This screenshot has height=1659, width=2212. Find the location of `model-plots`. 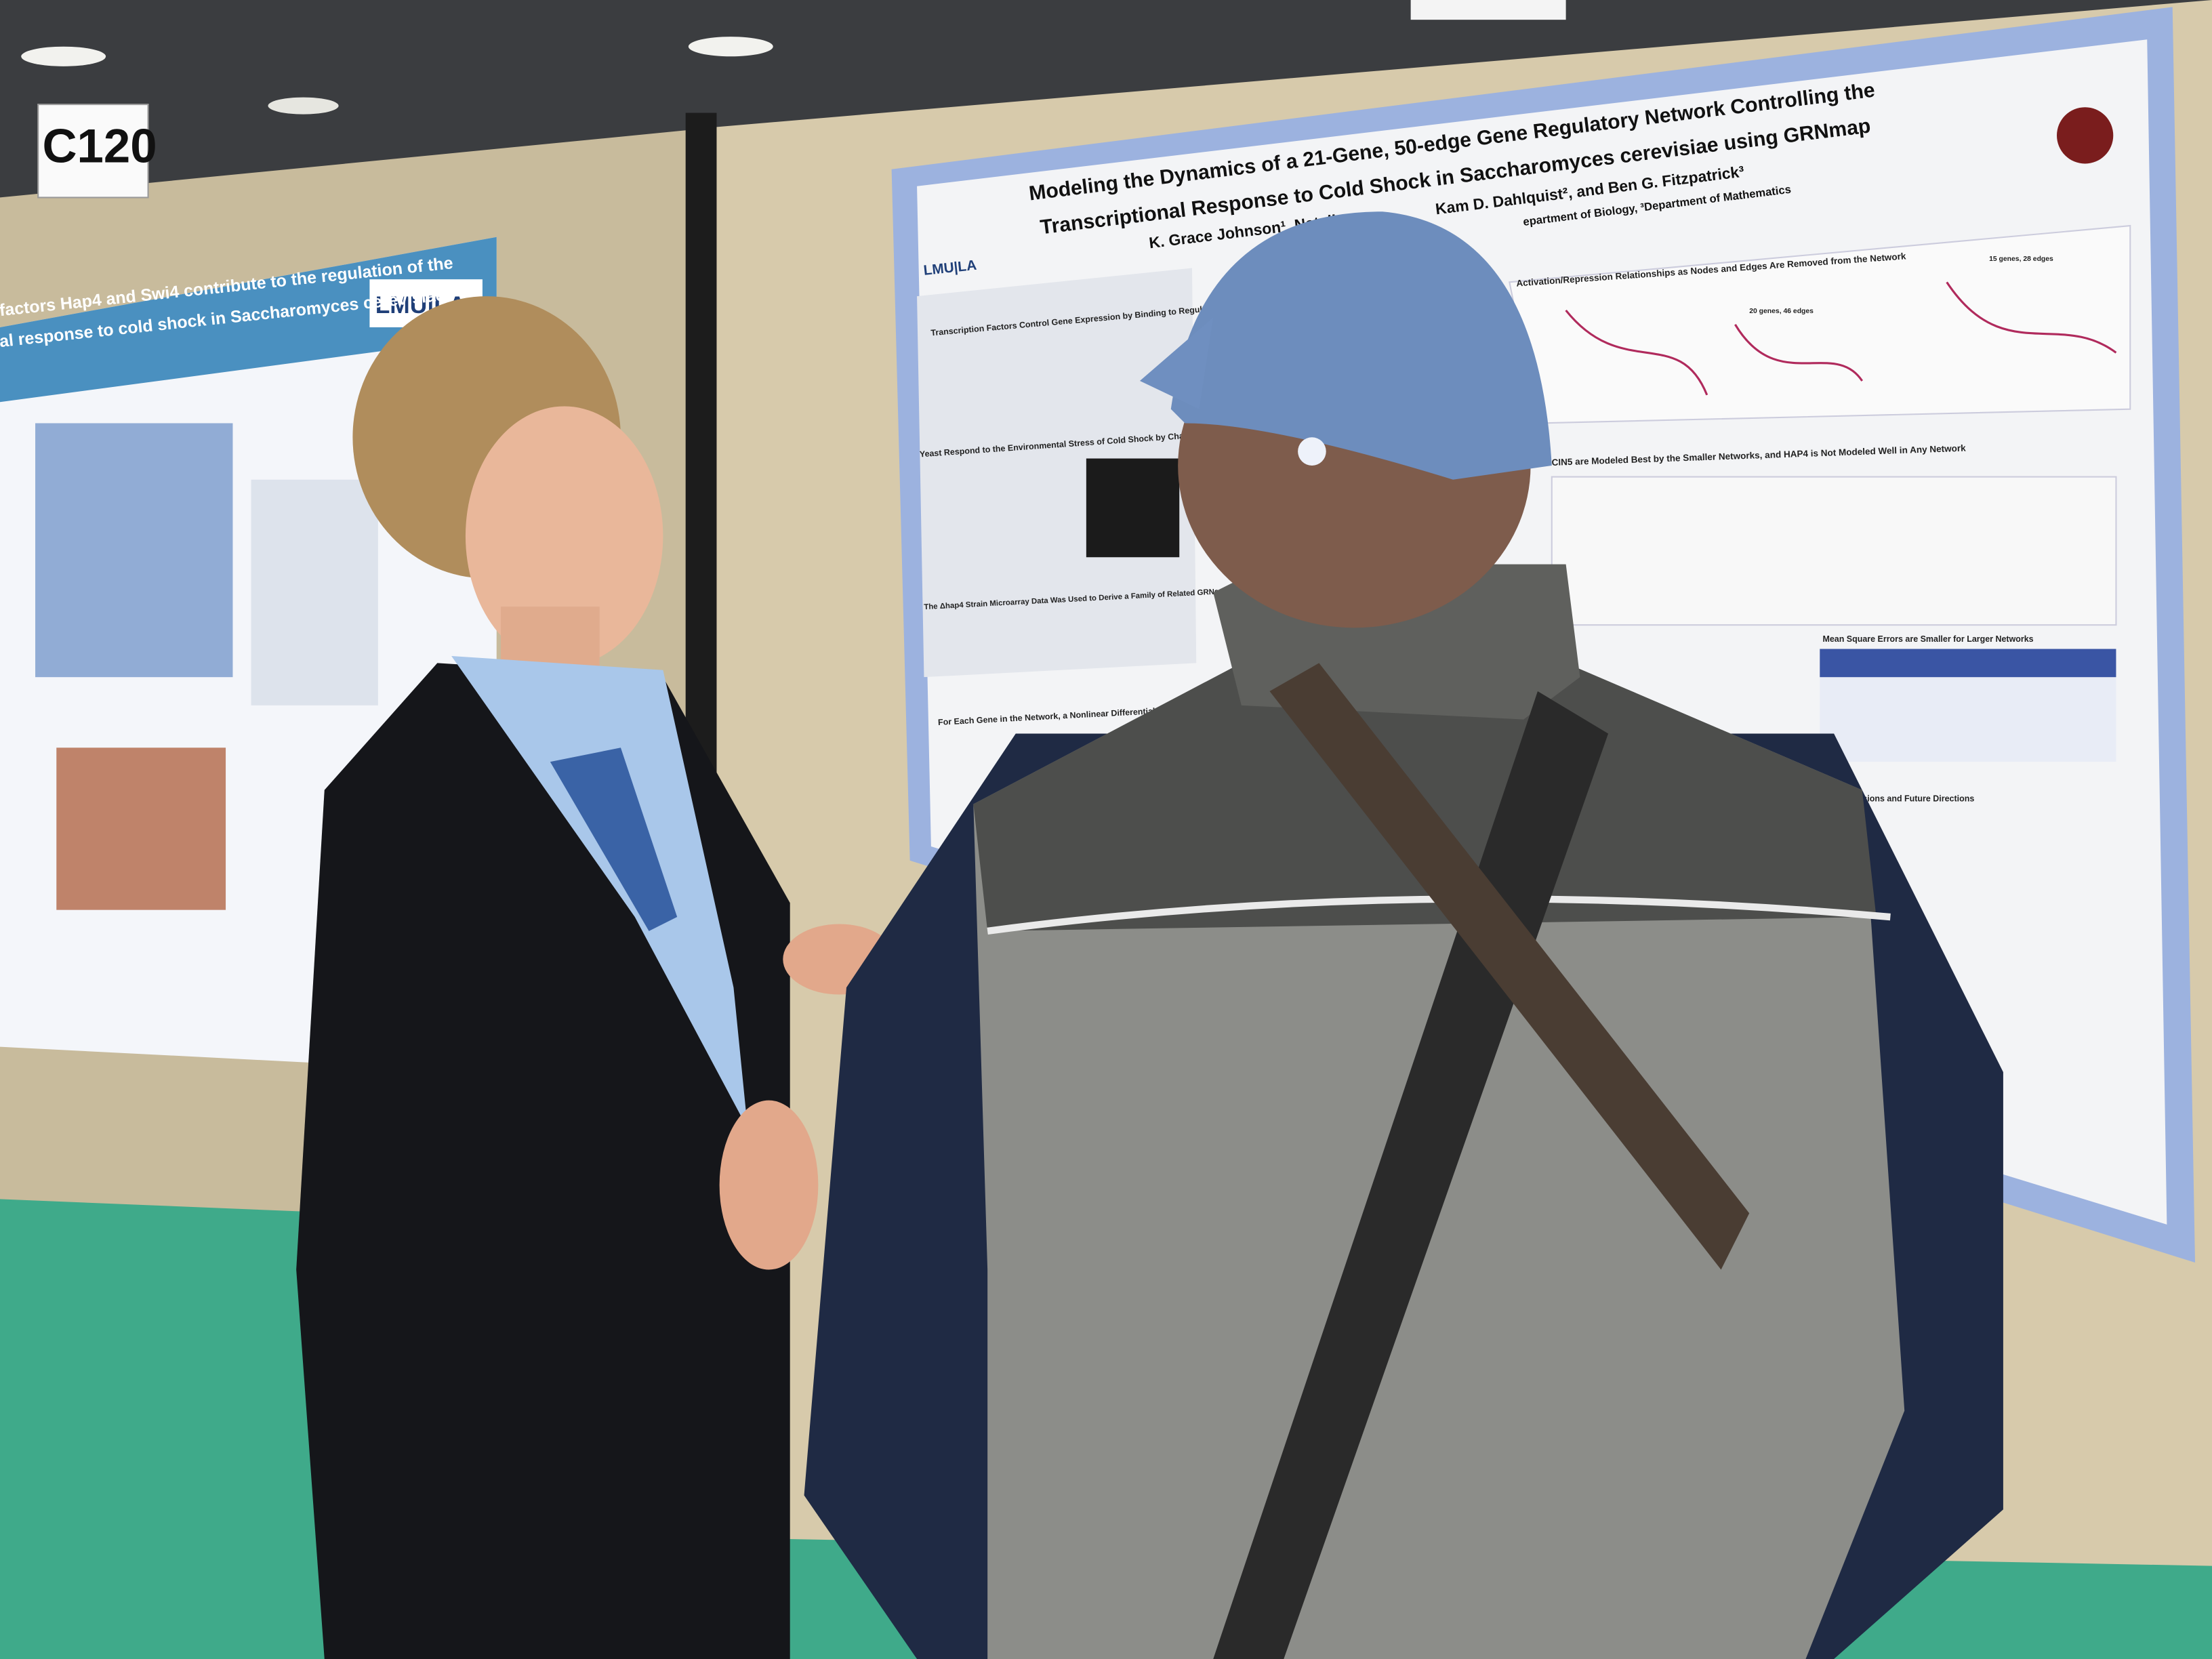

model-plots is located at coordinates (1834, 551).